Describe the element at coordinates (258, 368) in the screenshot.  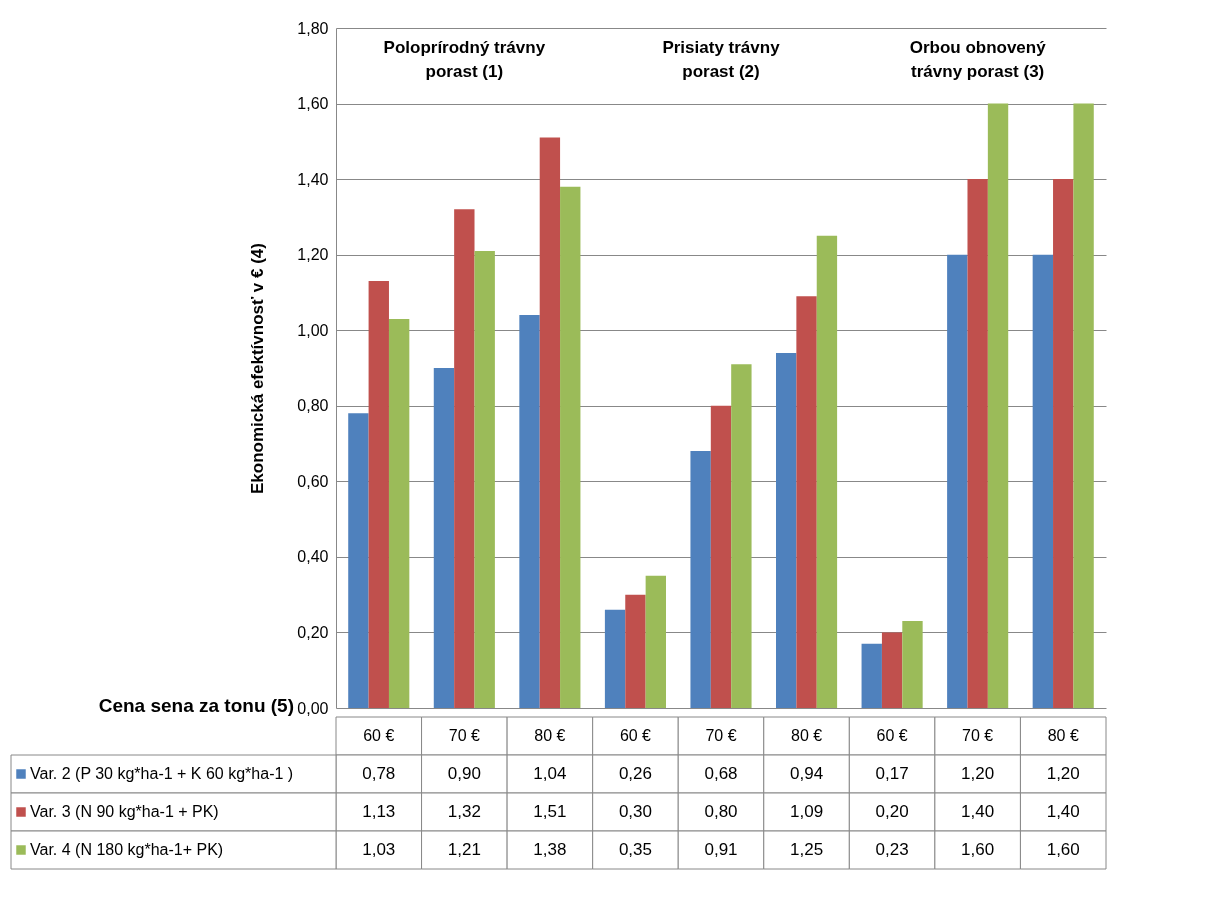
I see `y-axis-title: Ekonomická efektívnosť v € (4)` at that location.